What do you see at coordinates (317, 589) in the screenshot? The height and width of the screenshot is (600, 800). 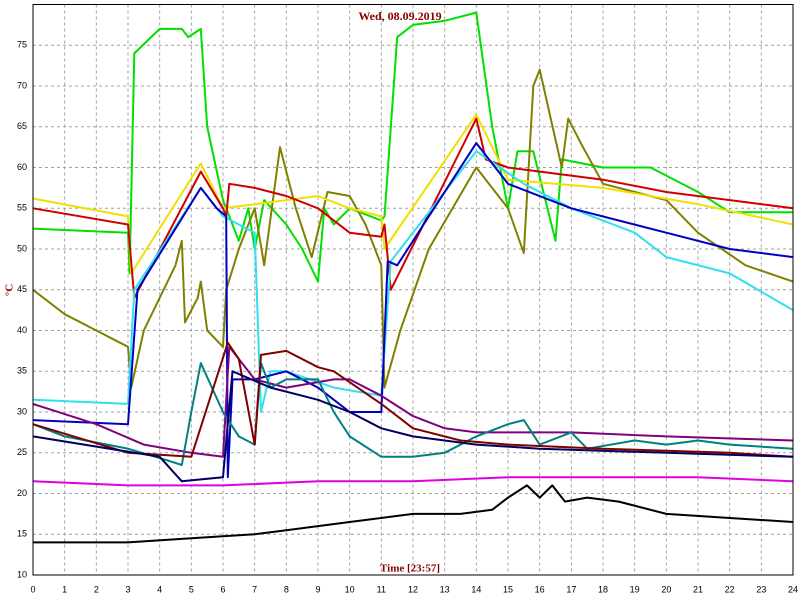 I see `x-tick-label: 9` at bounding box center [317, 589].